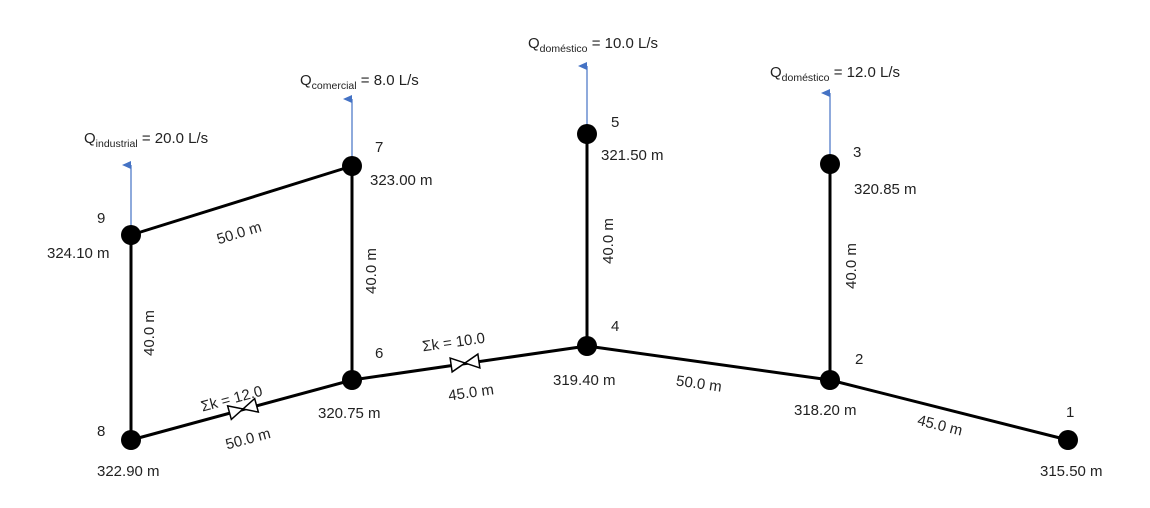 This screenshot has width=1150, height=508. Describe the element at coordinates (128, 471) in the screenshot. I see `node-elevation: 322.90 m` at that location.